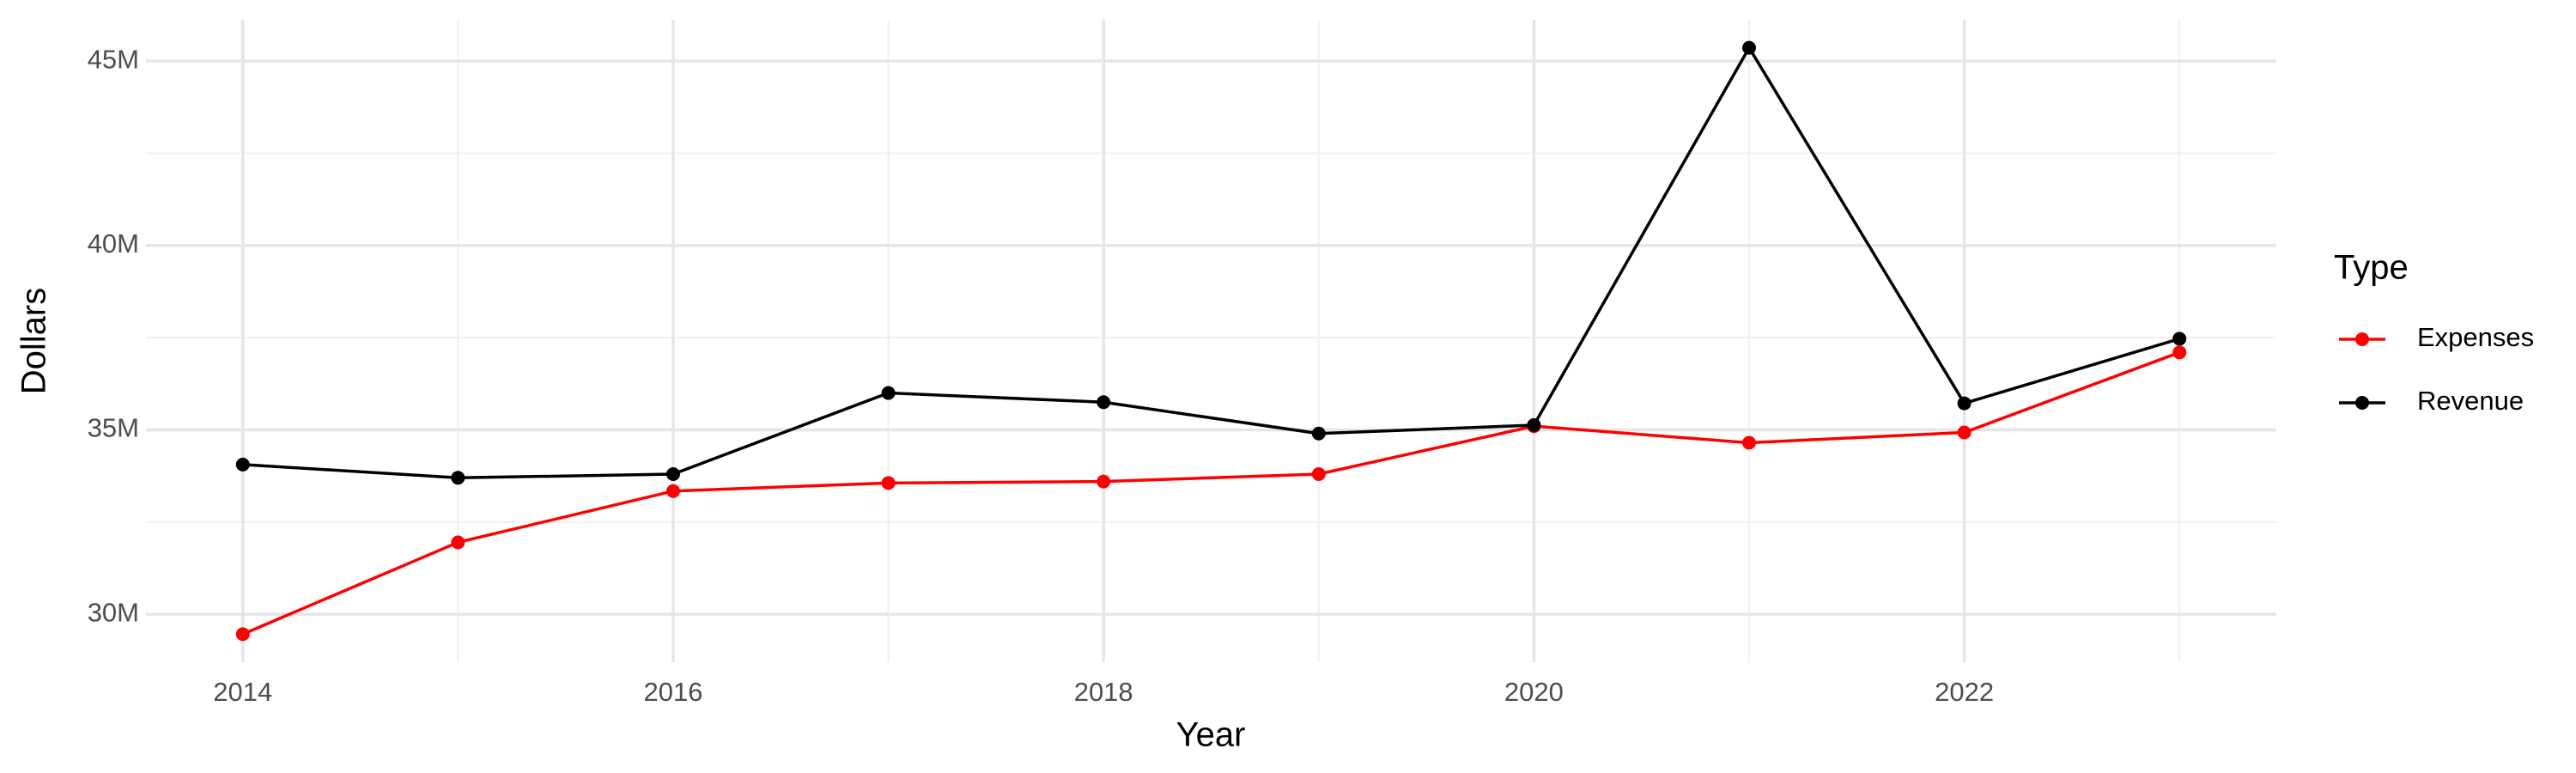  I want to click on legend-label: Revenue, so click(2470, 401).